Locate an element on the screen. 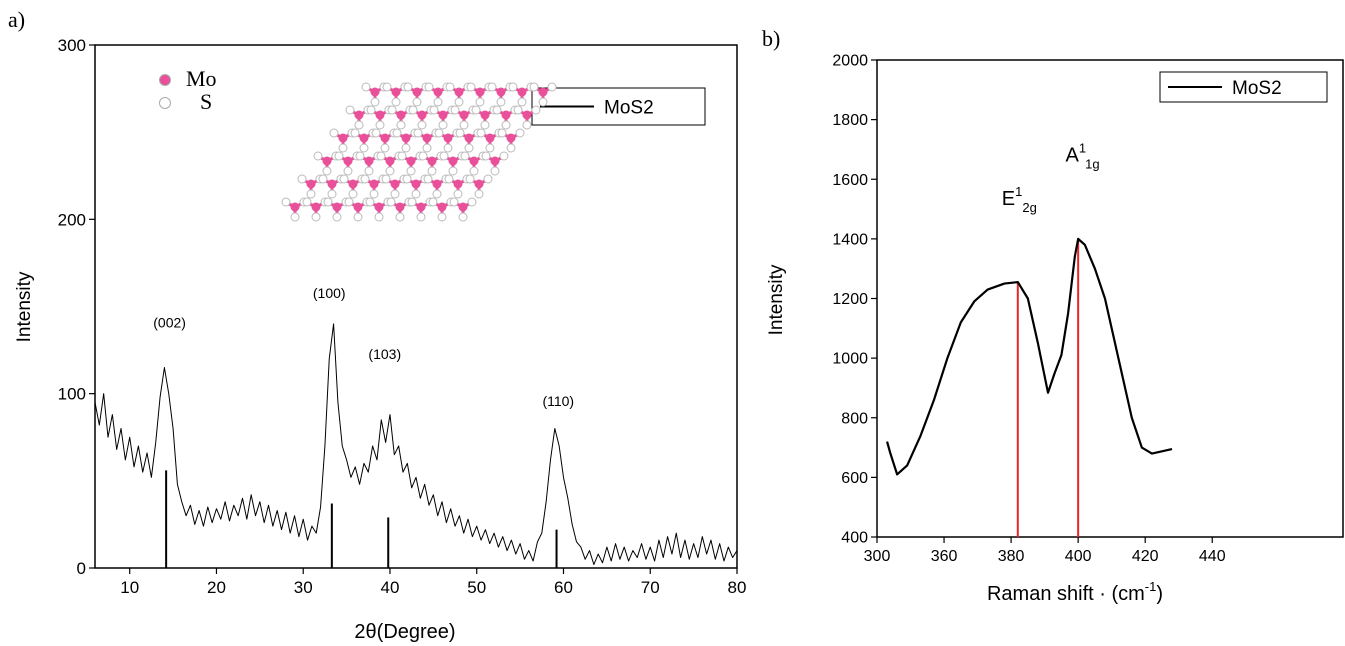 This screenshot has height=646, width=1345. peak-label-sub: 2g is located at coordinates (1029, 207).